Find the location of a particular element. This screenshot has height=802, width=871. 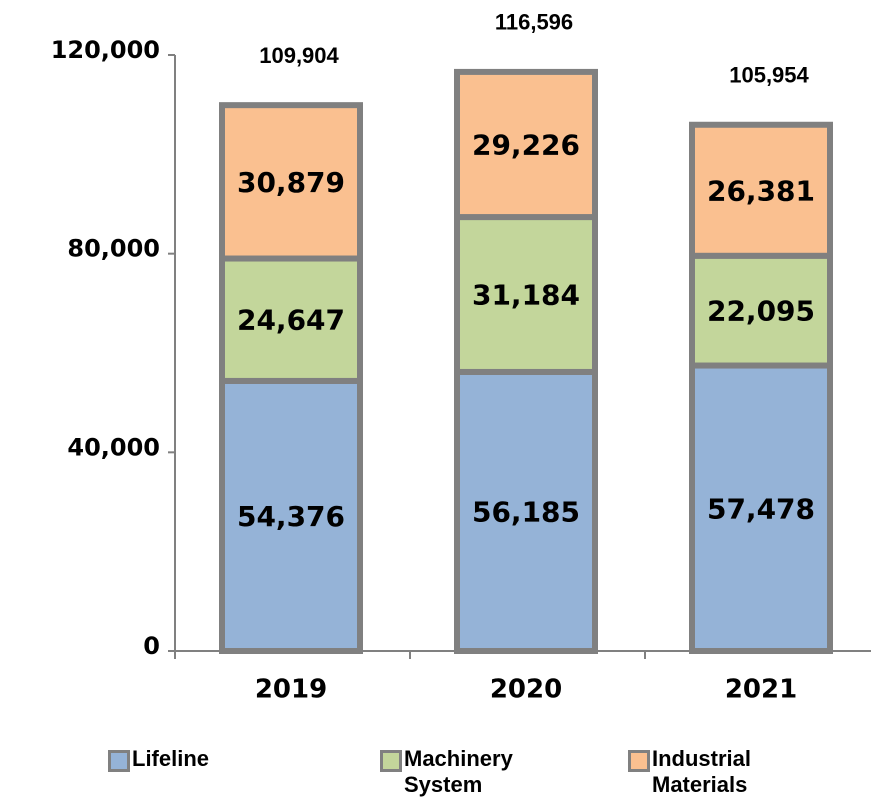

y-tick-label: 0 is located at coordinates (151, 646).